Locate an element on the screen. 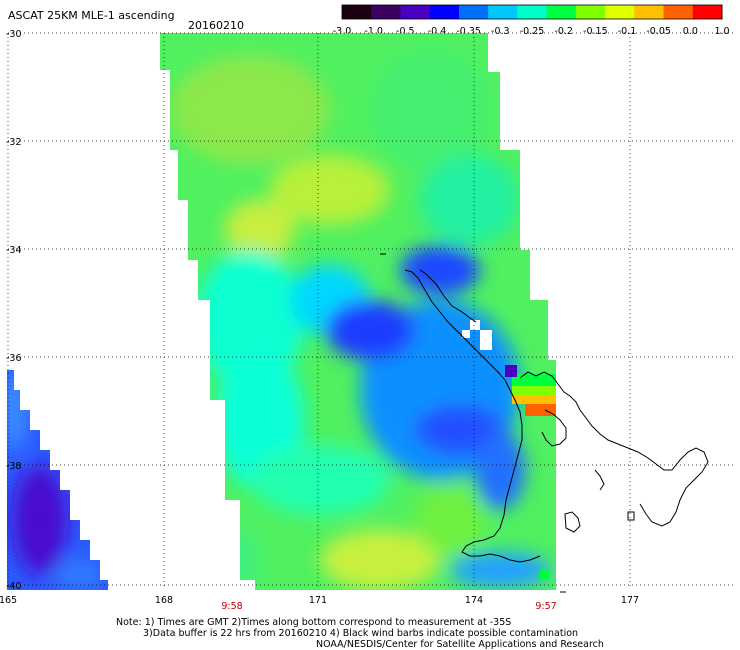 The height and width of the screenshot is (650, 740). colorbar-tick-label: -0.2 is located at coordinates (563, 31).